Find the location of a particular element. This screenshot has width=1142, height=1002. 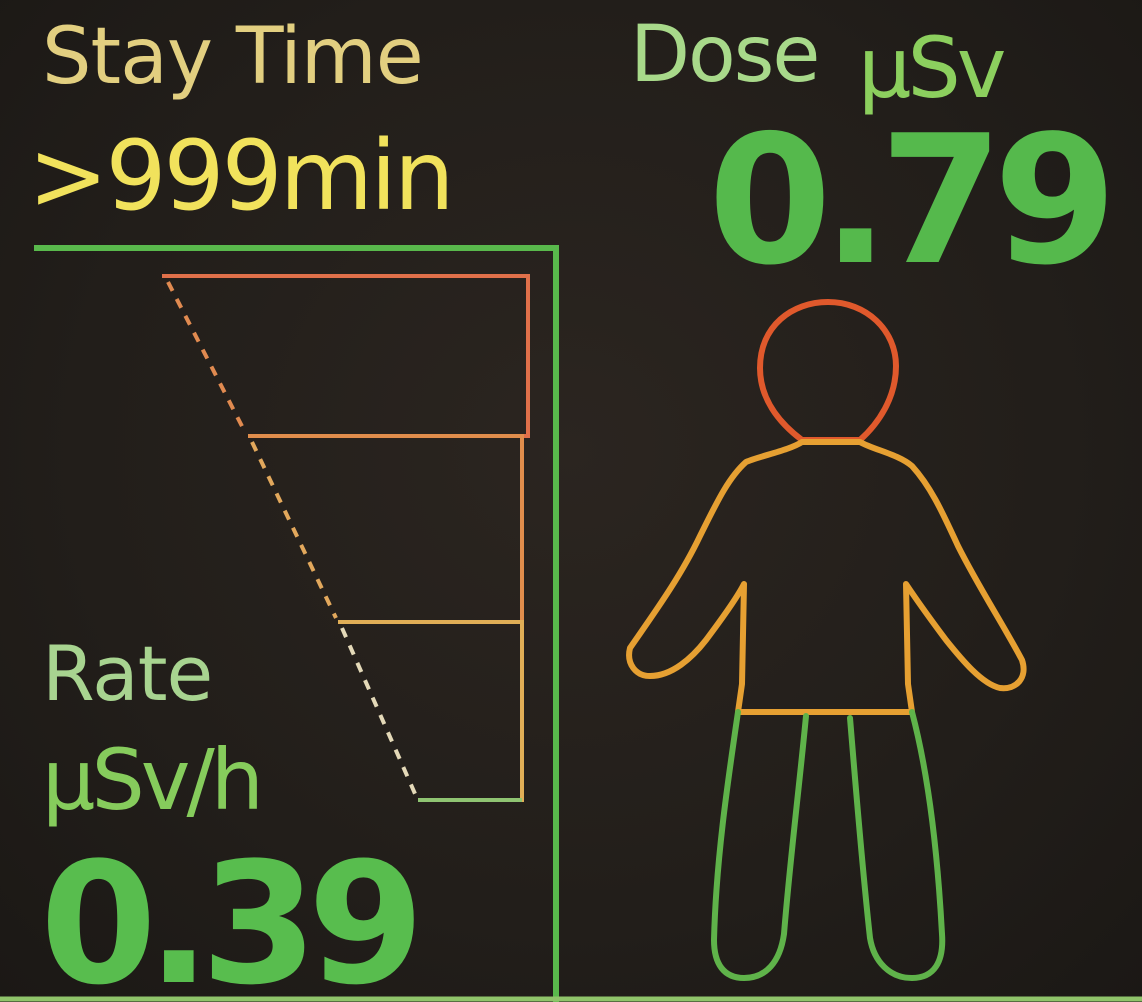

meter-level-amber is located at coordinates (431, 711).